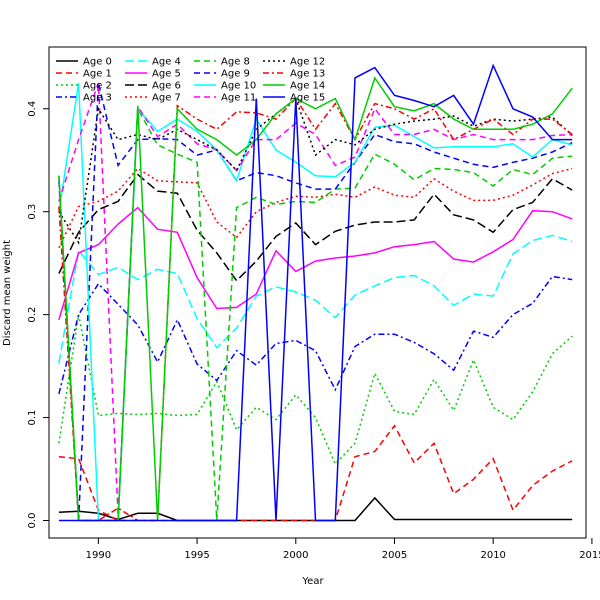  What do you see at coordinates (32, 212) in the screenshot?
I see `y-tick-label: 0.3` at bounding box center [32, 212].